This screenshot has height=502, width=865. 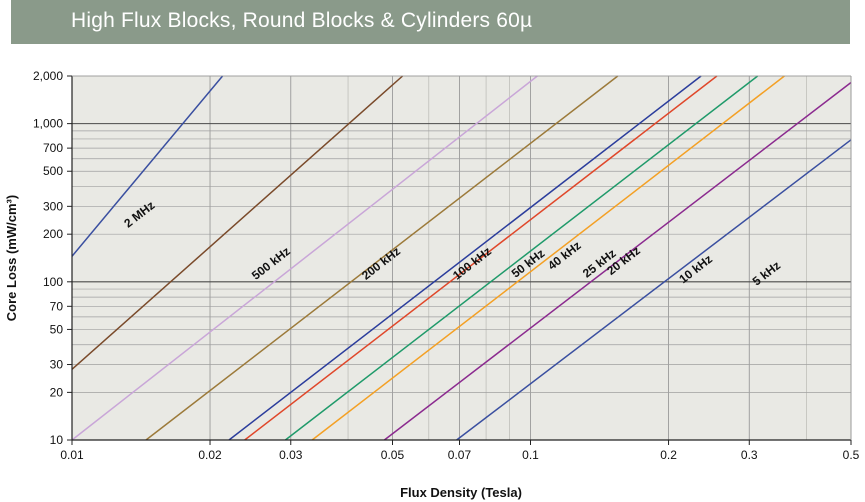 What do you see at coordinates (57, 329) in the screenshot?
I see `y-tick-label: 50` at bounding box center [57, 329].